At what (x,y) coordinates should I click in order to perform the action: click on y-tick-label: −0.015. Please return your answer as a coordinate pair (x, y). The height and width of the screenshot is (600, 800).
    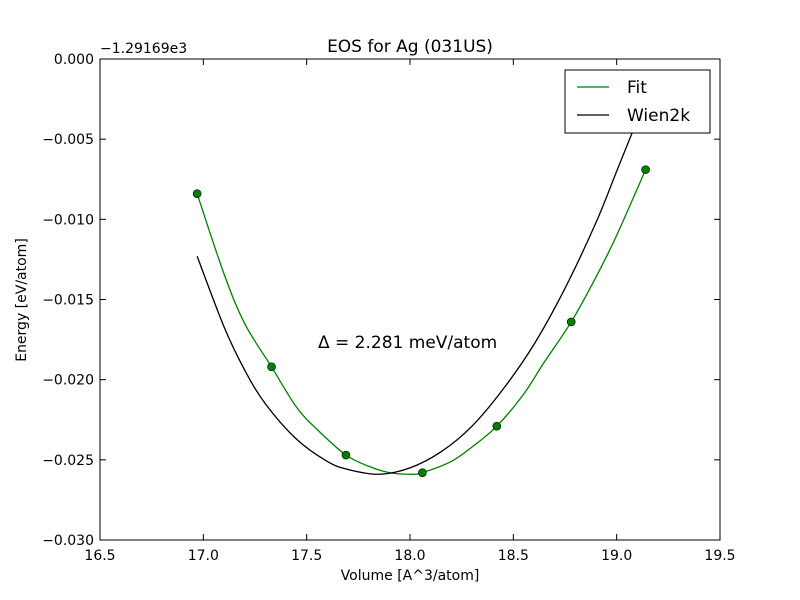
    Looking at the image, I should click on (68, 301).